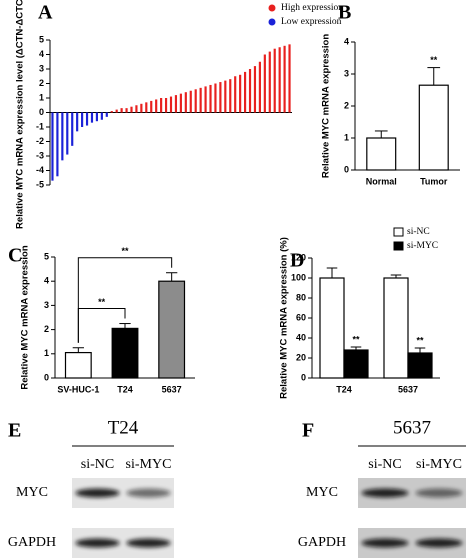  What do you see at coordinates (78, 389) in the screenshot?
I see `x-tick-label: SV-HUC-1` at bounding box center [78, 389].